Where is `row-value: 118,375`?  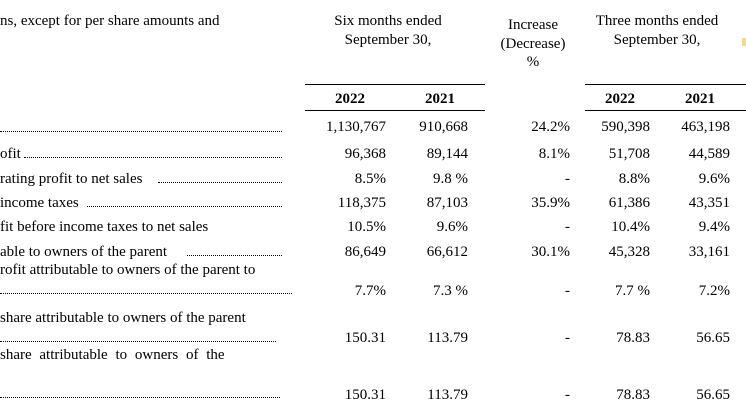
row-value: 118,375 is located at coordinates (361, 203).